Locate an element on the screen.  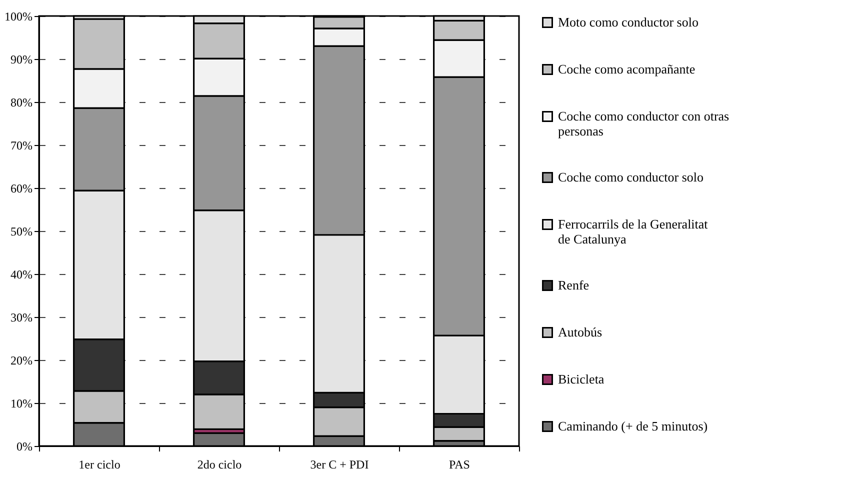
legend-label: Moto como conductor solo is located at coordinates (628, 22).